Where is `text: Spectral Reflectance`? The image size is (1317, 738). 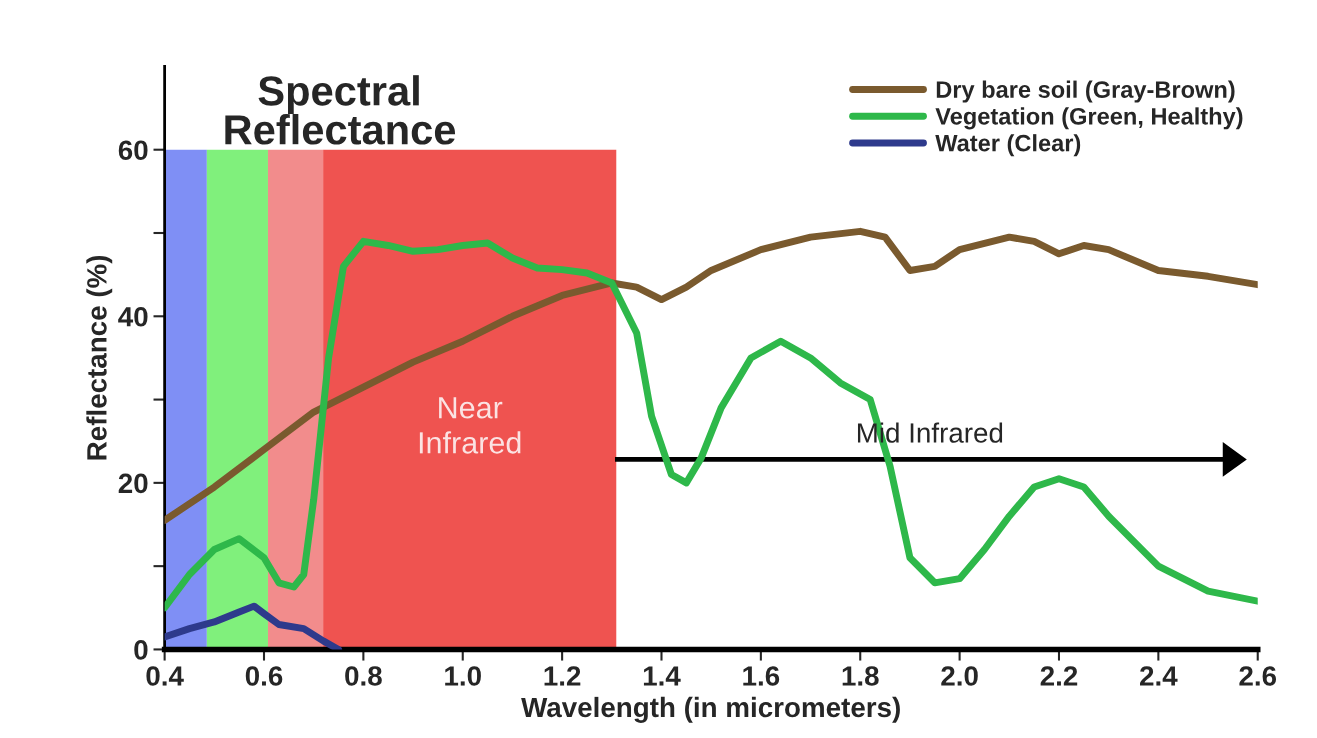
text: Spectral Reflectance is located at coordinates (340, 110).